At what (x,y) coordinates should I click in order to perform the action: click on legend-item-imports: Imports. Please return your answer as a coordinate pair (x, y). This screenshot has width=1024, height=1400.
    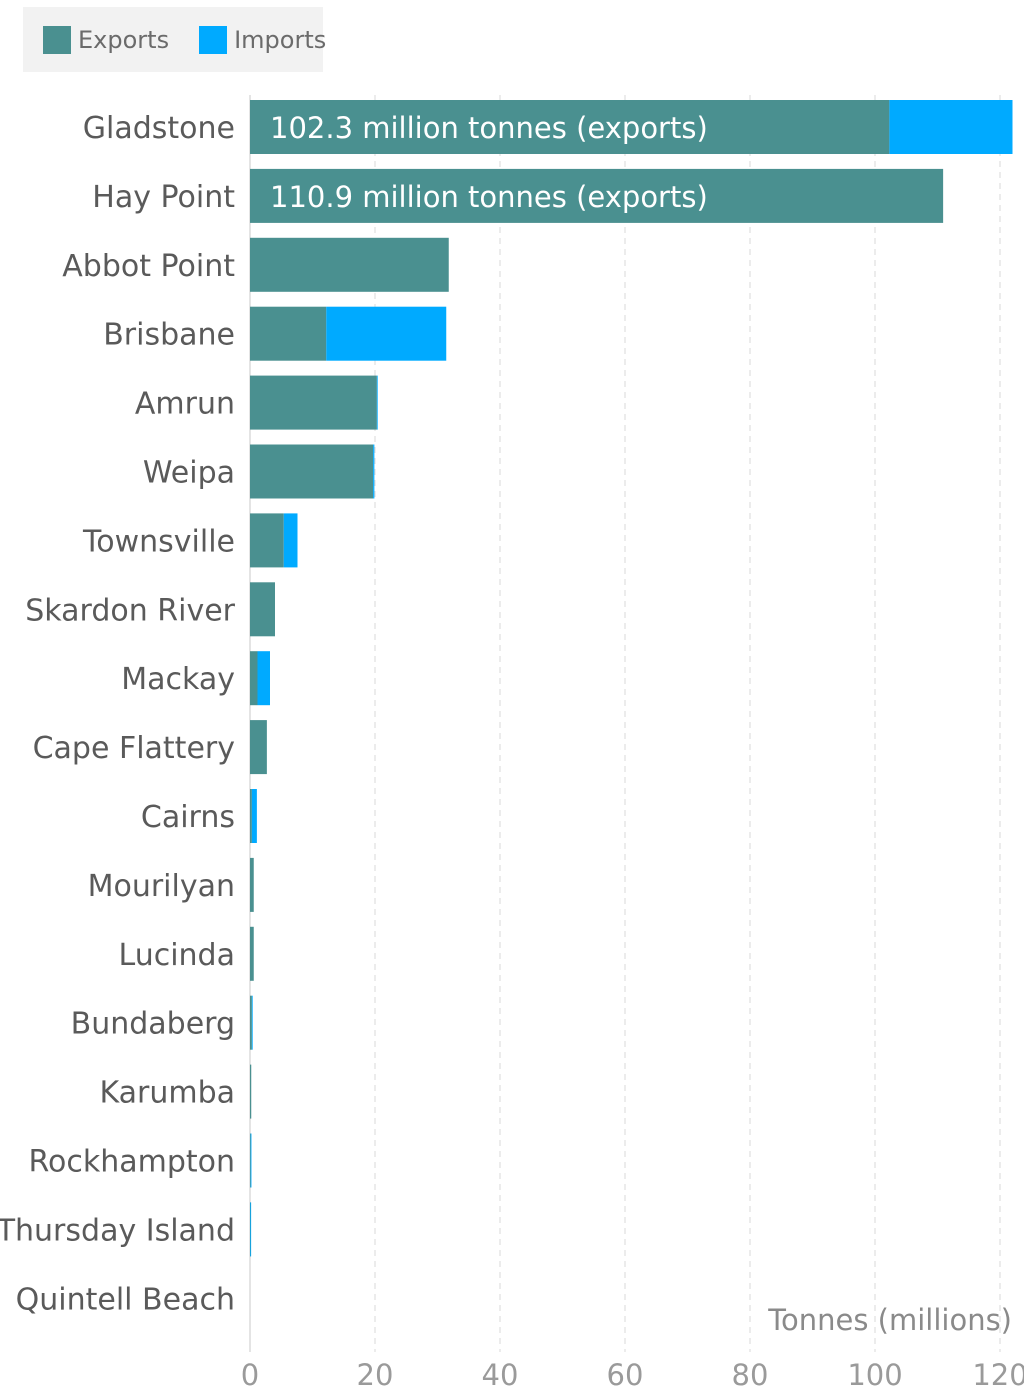
    Looking at the image, I should click on (263, 39).